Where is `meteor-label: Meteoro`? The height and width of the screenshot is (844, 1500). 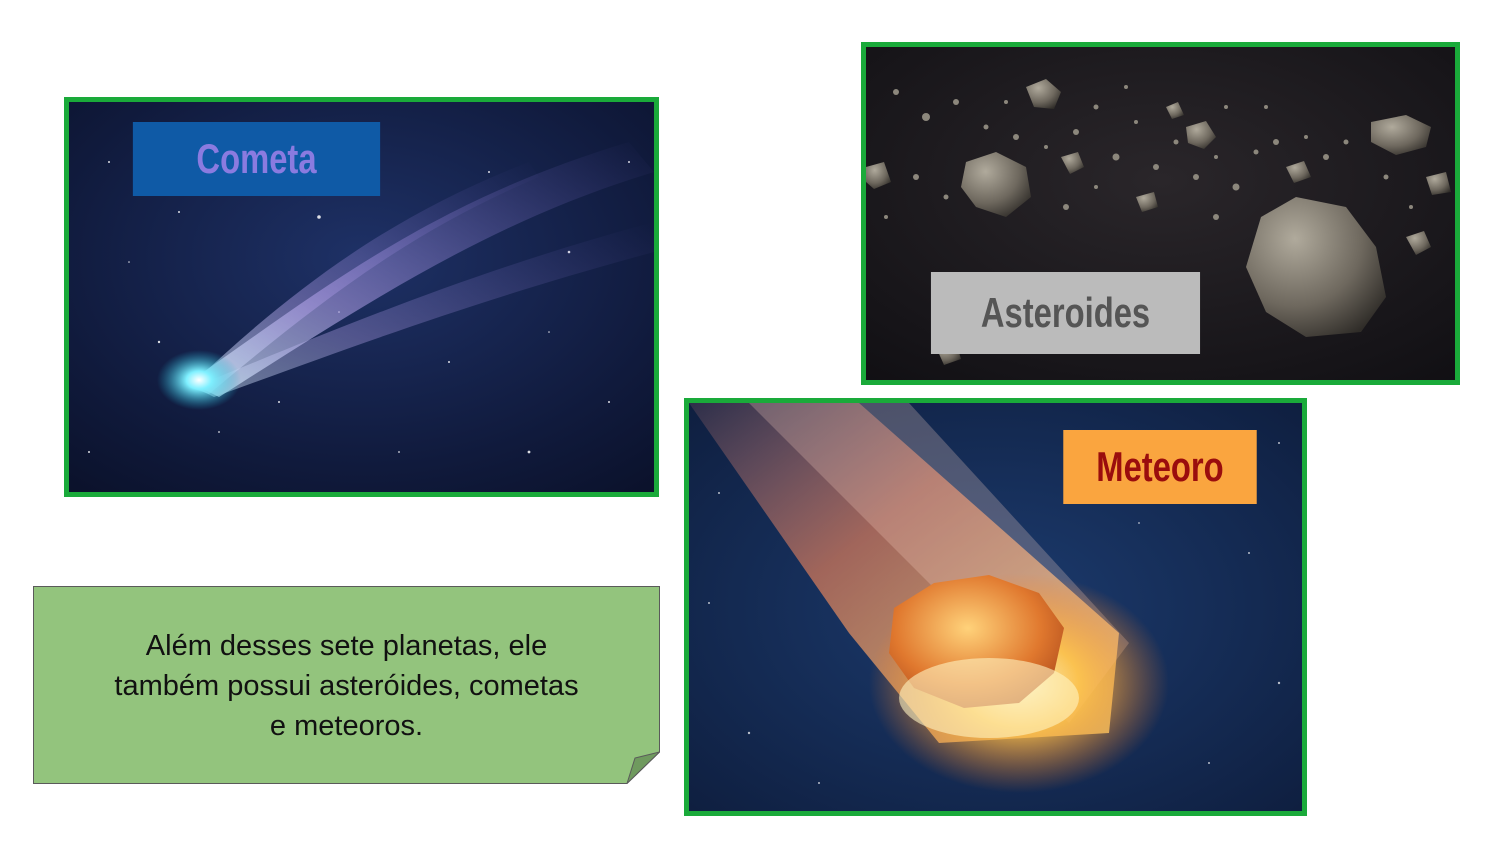
meteor-label: Meteoro is located at coordinates (1160, 467).